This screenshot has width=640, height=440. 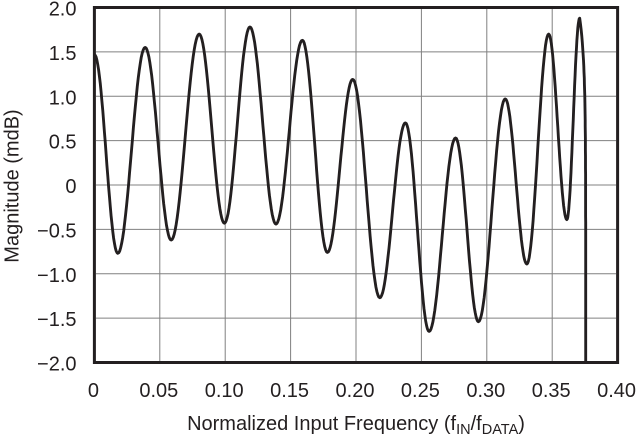 I want to click on svg-text: 0.05, so click(x=158, y=391).